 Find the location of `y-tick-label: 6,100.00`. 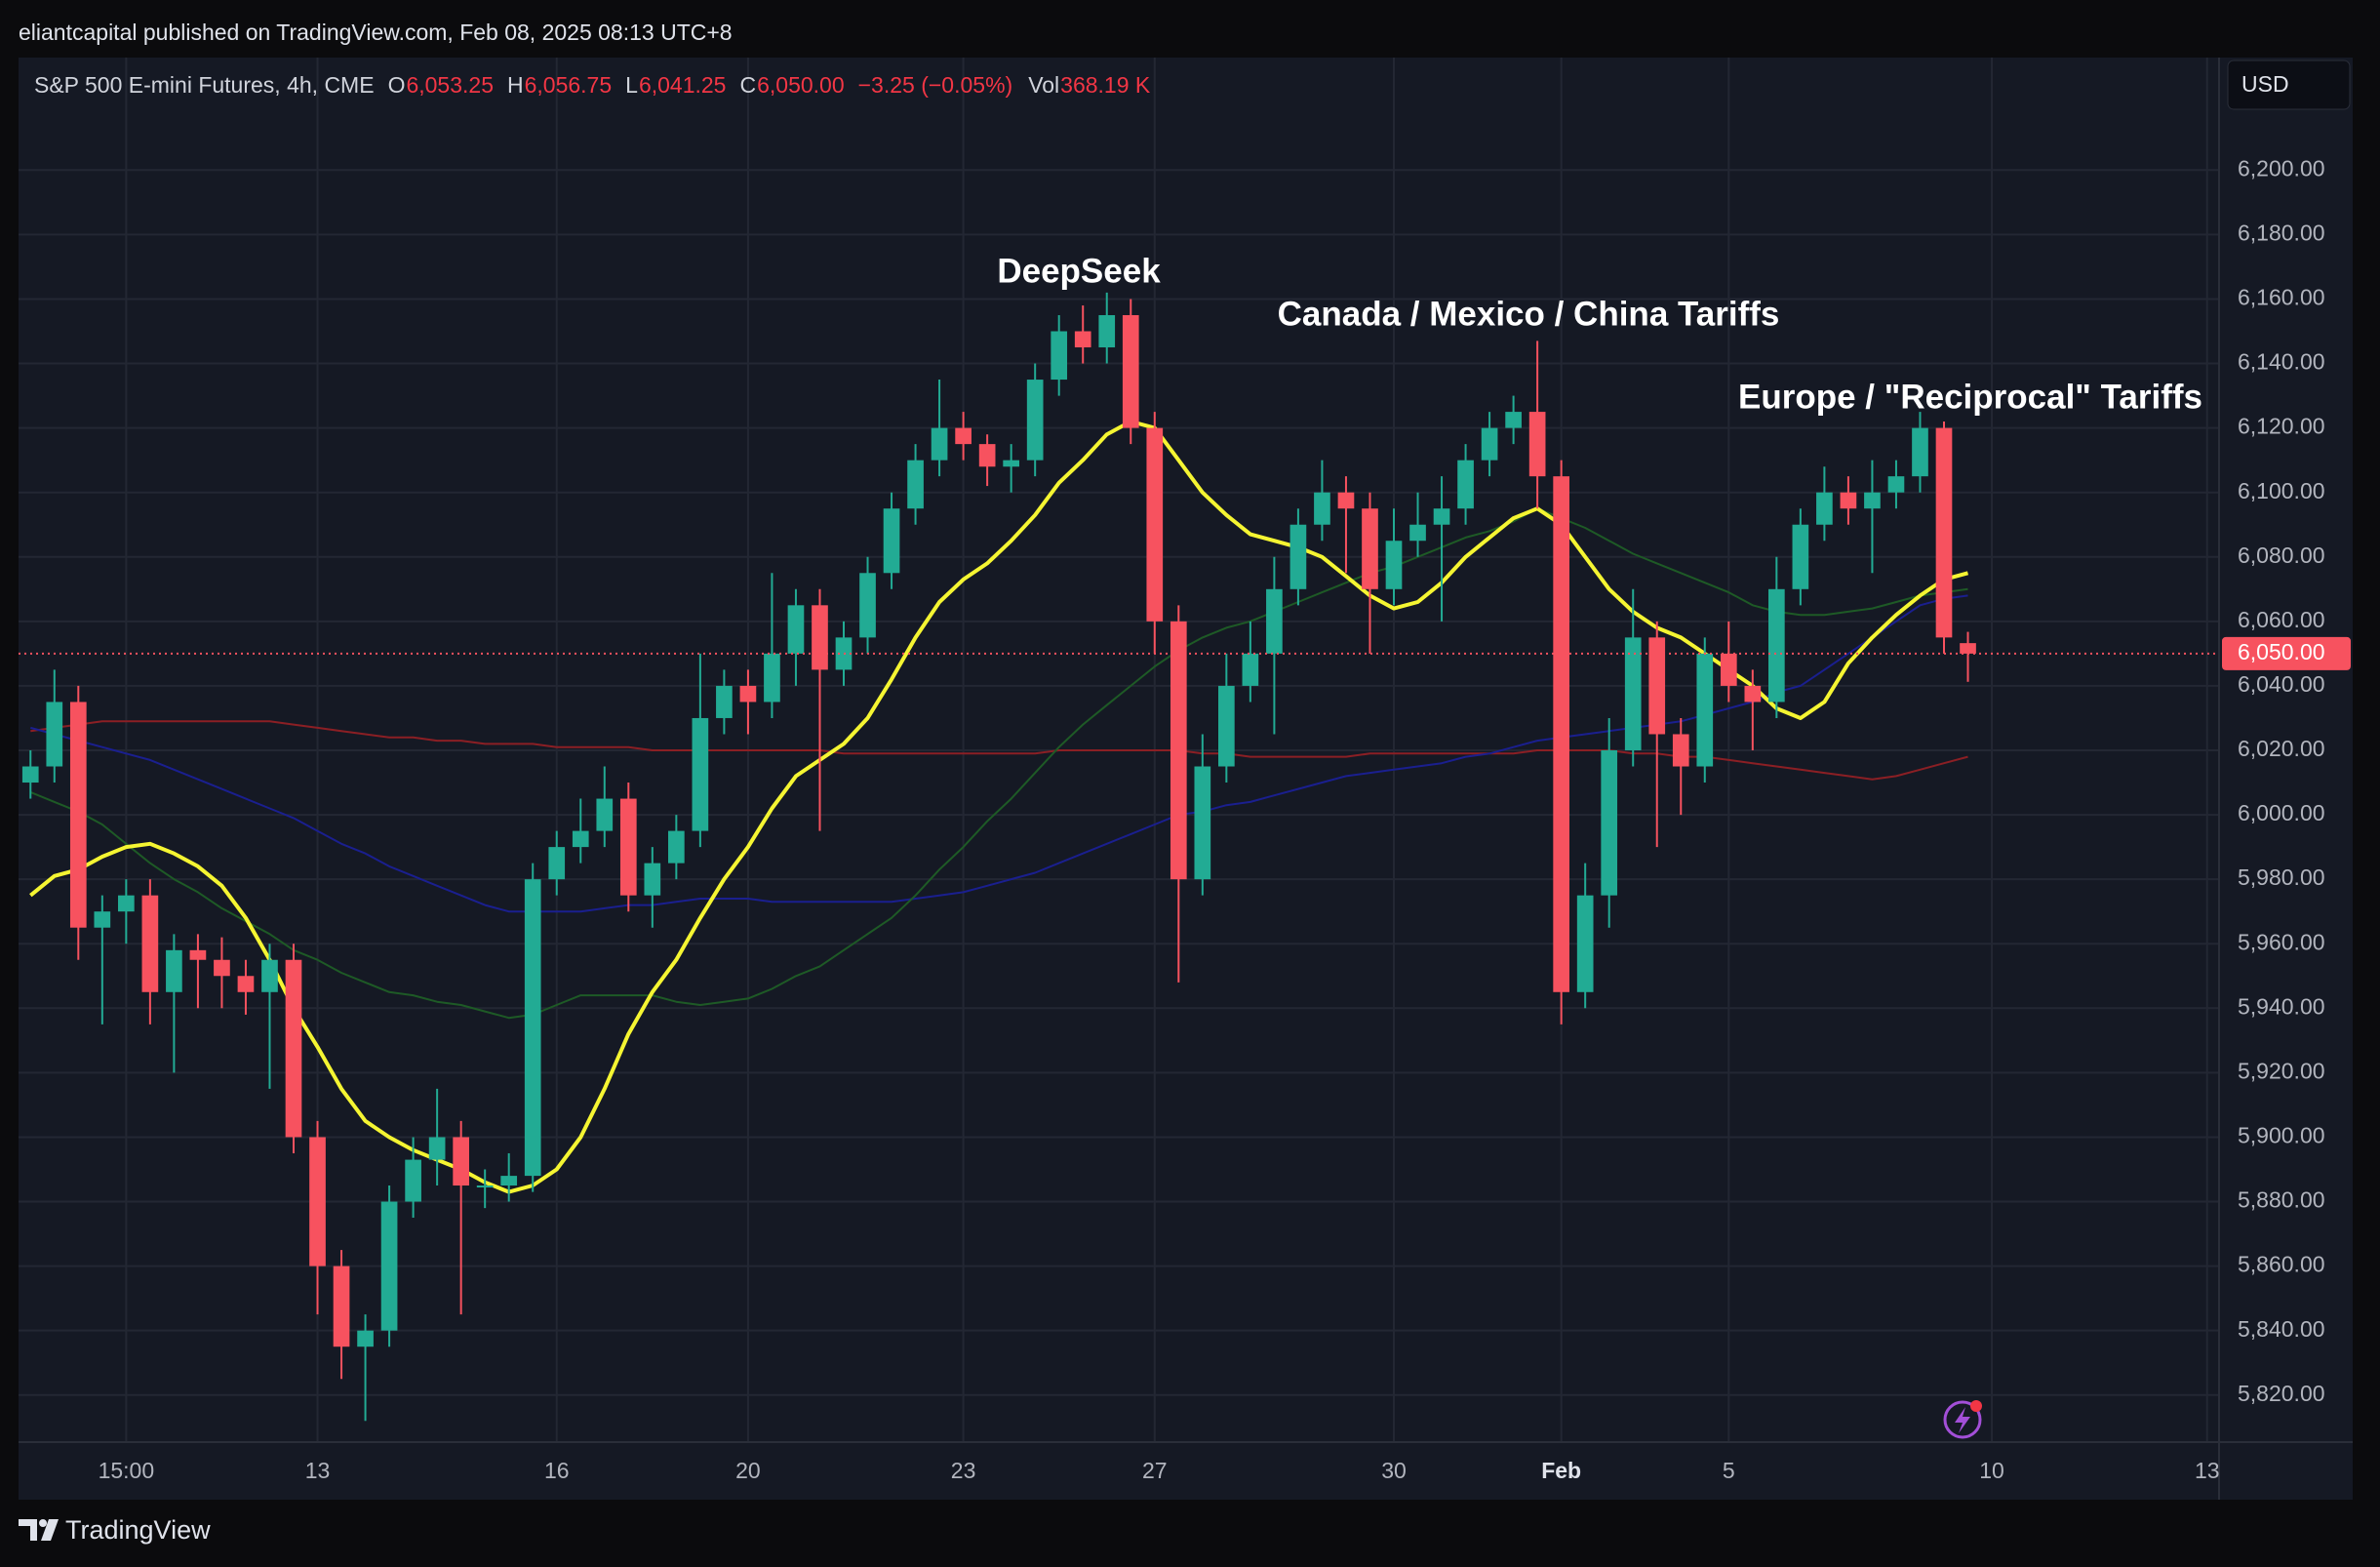

y-tick-label: 6,100.00 is located at coordinates (2281, 491).